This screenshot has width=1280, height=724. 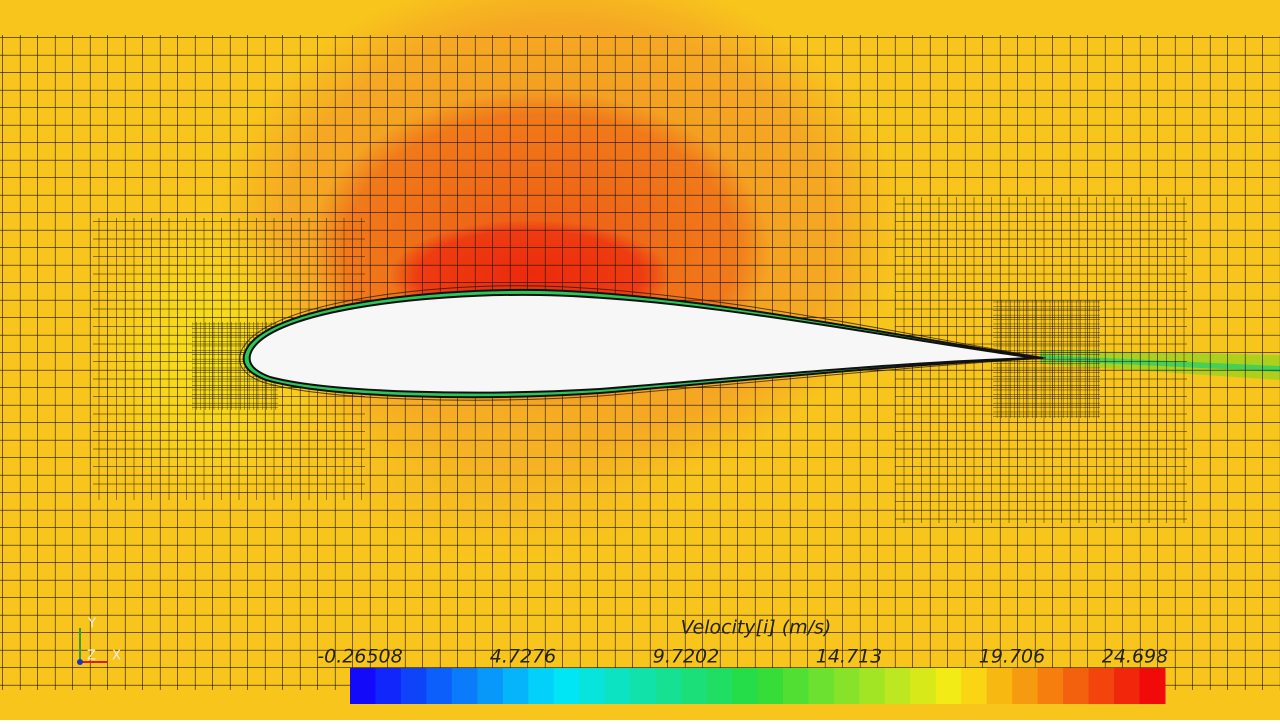 I want to click on colorbar-tick-label: 9.7202, so click(x=686, y=657).